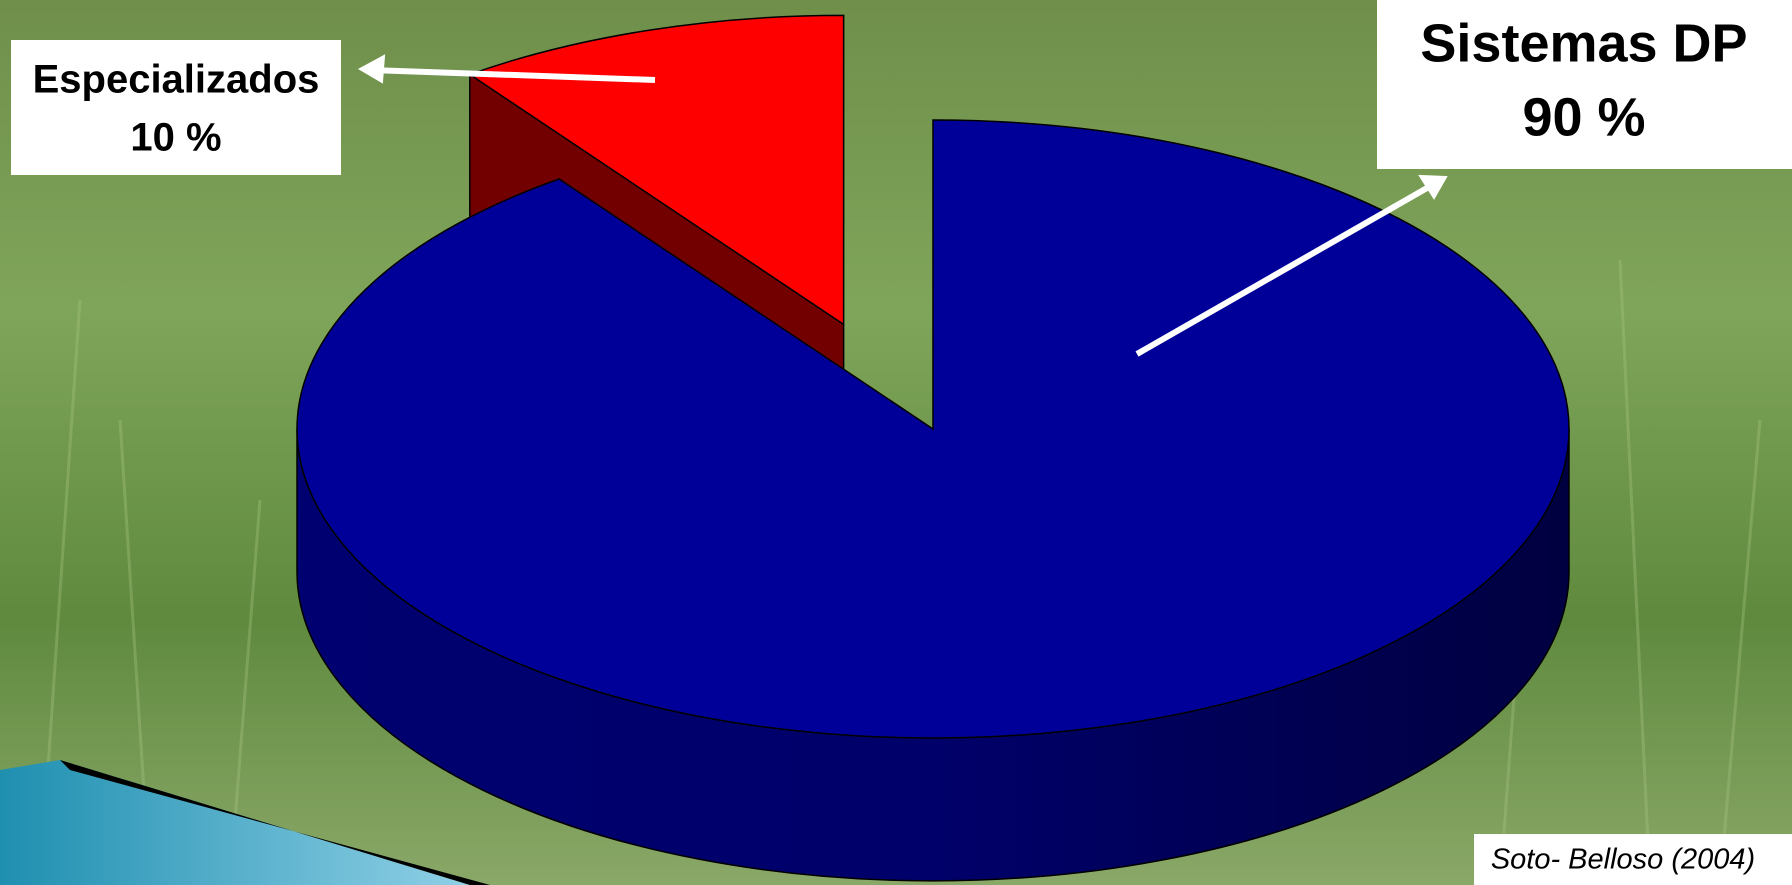 The width and height of the screenshot is (1792, 885). I want to click on slice-value-label: 10 %, so click(175, 138).